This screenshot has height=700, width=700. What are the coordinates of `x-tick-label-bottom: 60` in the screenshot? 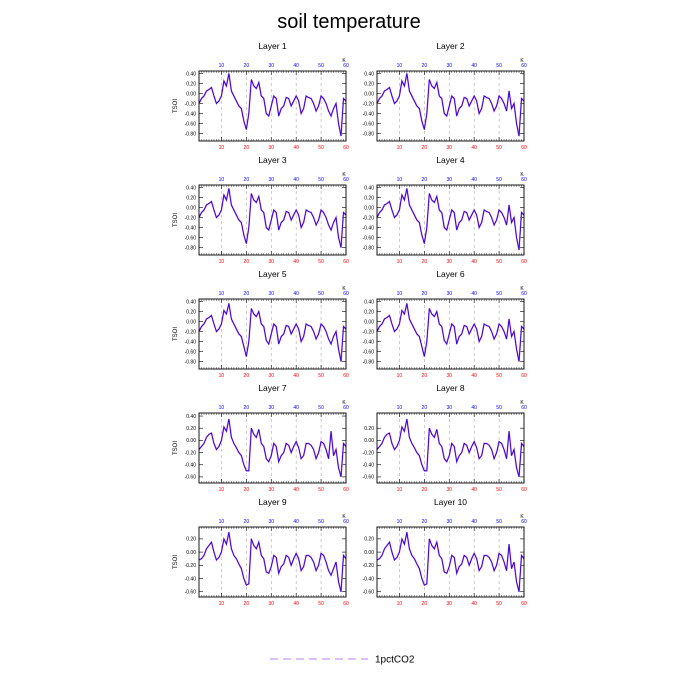 It's located at (524, 262).